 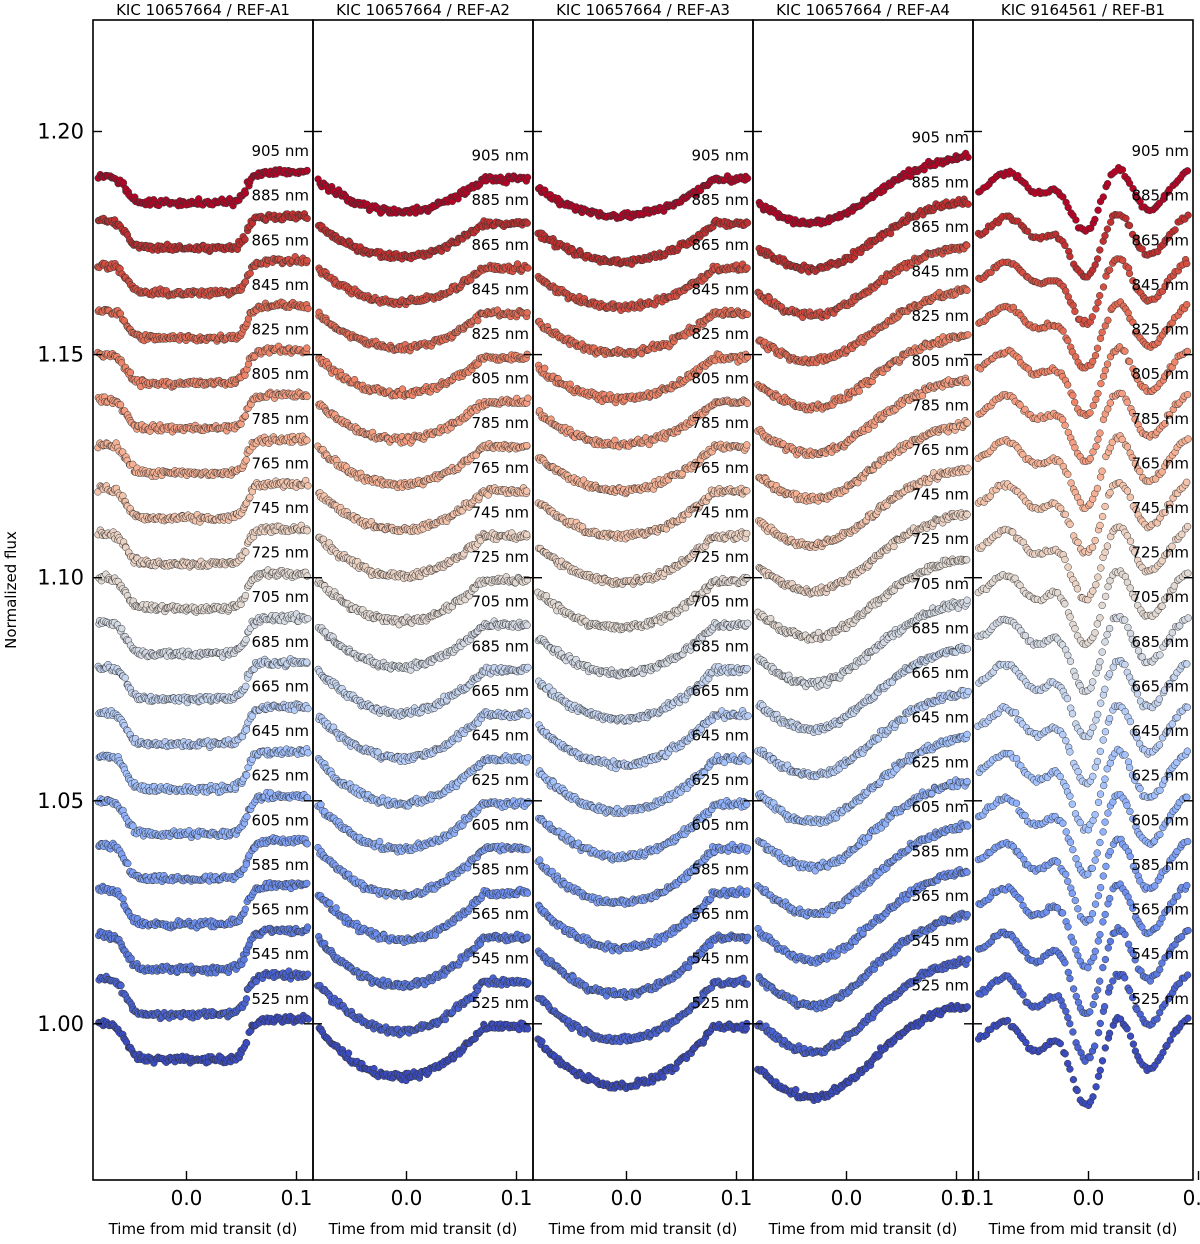 I want to click on panel-title: KIC 10657664 / REF-A1, so click(x=203, y=10).